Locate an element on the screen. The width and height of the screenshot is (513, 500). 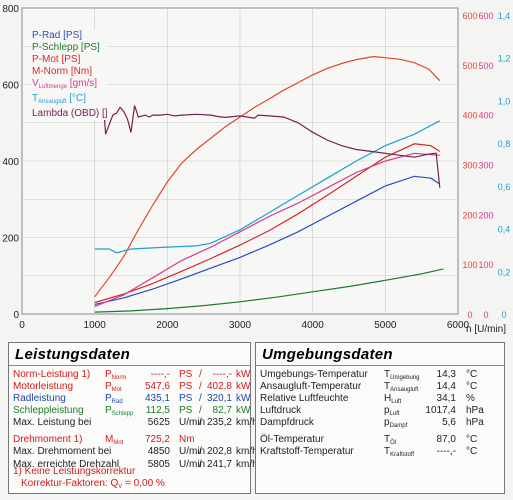
row-symbol: HLuft is located at coordinates (393, 399).